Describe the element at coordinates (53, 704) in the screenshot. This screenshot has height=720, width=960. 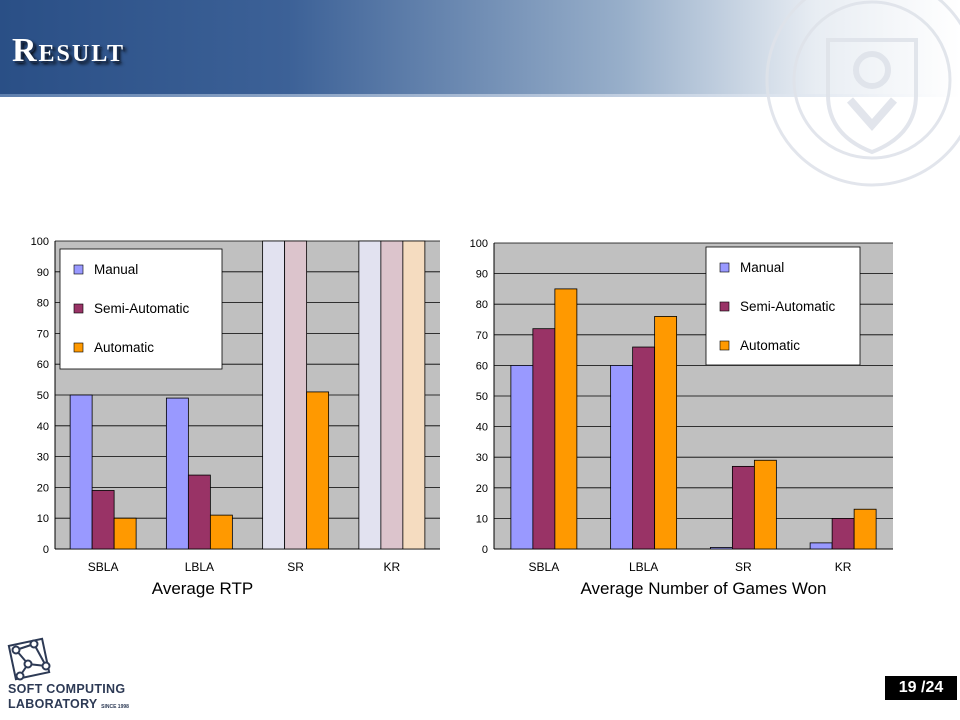
I see `logo-line2-text: LABORATORY` at that location.